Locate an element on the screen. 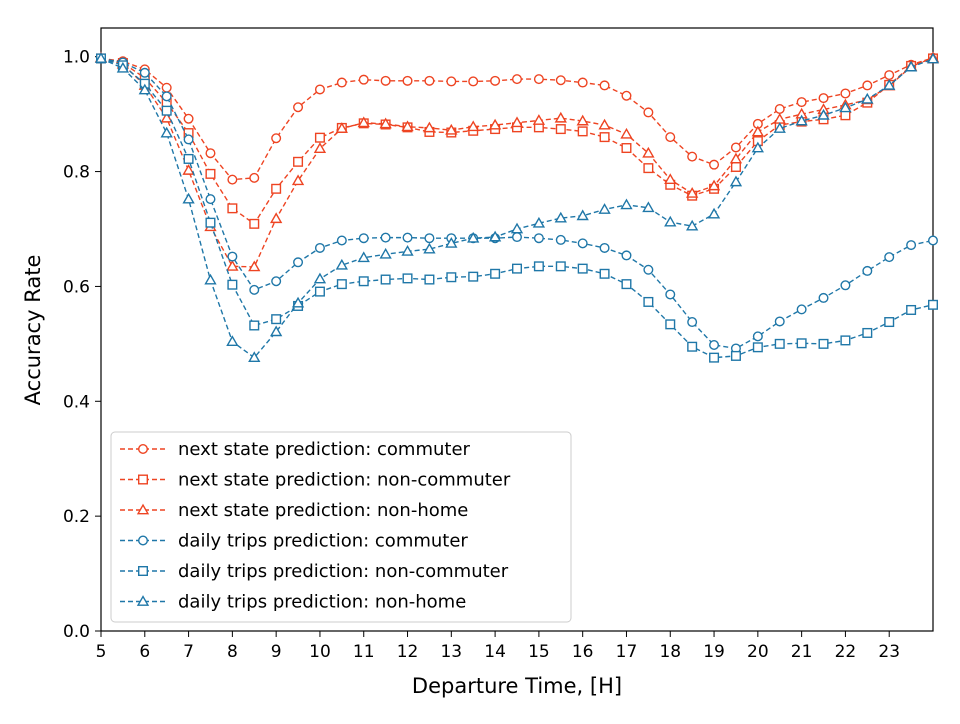  y-tick-label: 0.6 is located at coordinates (76, 287).